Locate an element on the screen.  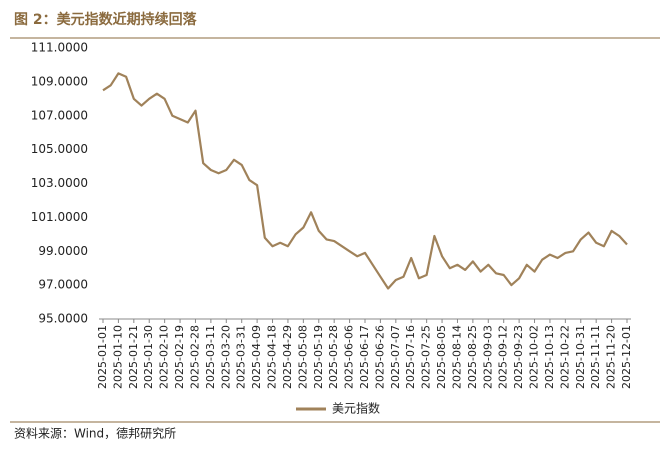
x-tick-label: 2025-01-30 is located at coordinates (148, 357).